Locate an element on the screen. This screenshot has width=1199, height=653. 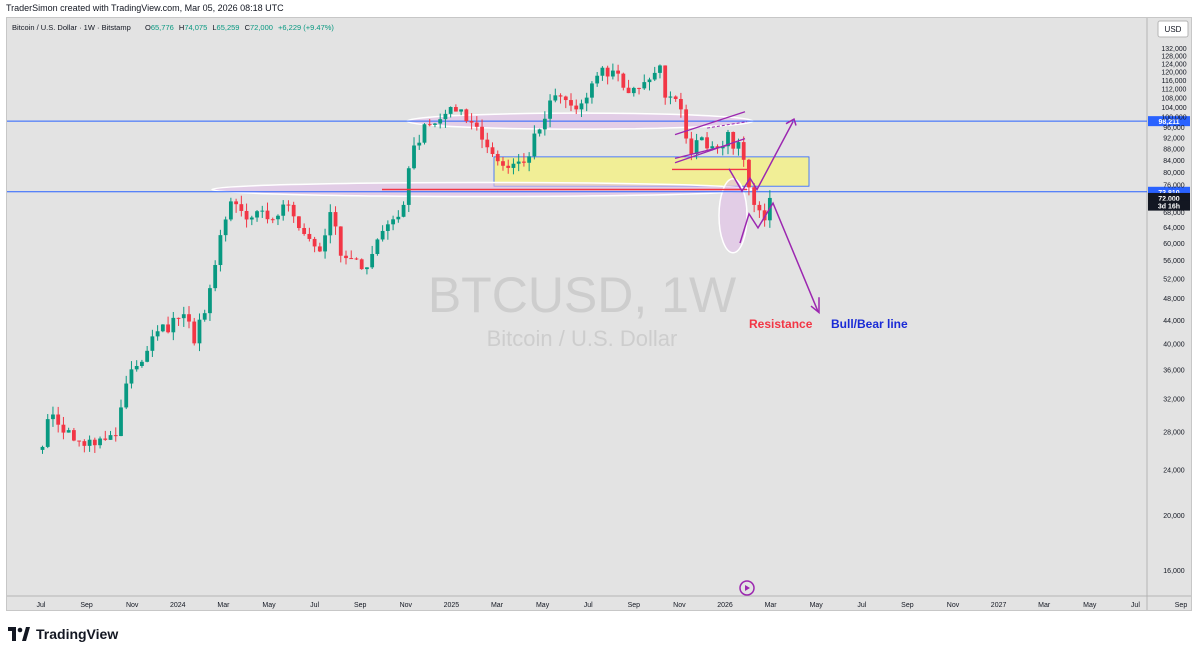
price-tick-label: 24,000 is located at coordinates (1174, 471).